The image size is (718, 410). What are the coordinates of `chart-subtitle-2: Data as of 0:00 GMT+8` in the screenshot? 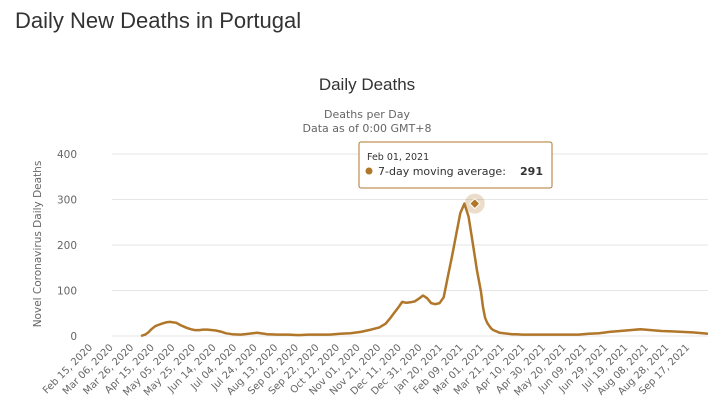 It's located at (367, 128).